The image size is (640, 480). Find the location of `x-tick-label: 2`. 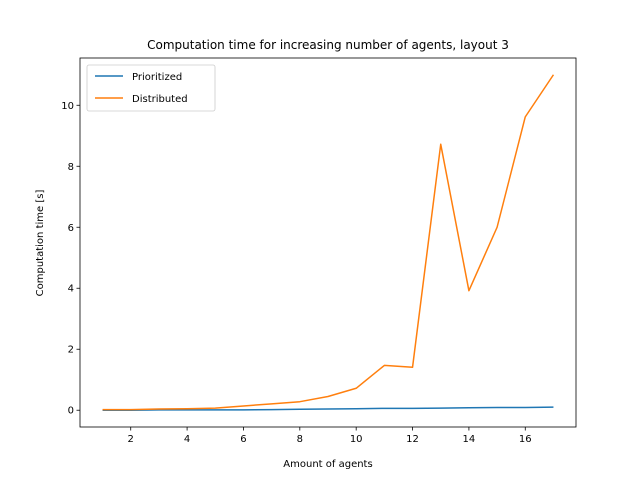

x-tick-label: 2 is located at coordinates (131, 439).